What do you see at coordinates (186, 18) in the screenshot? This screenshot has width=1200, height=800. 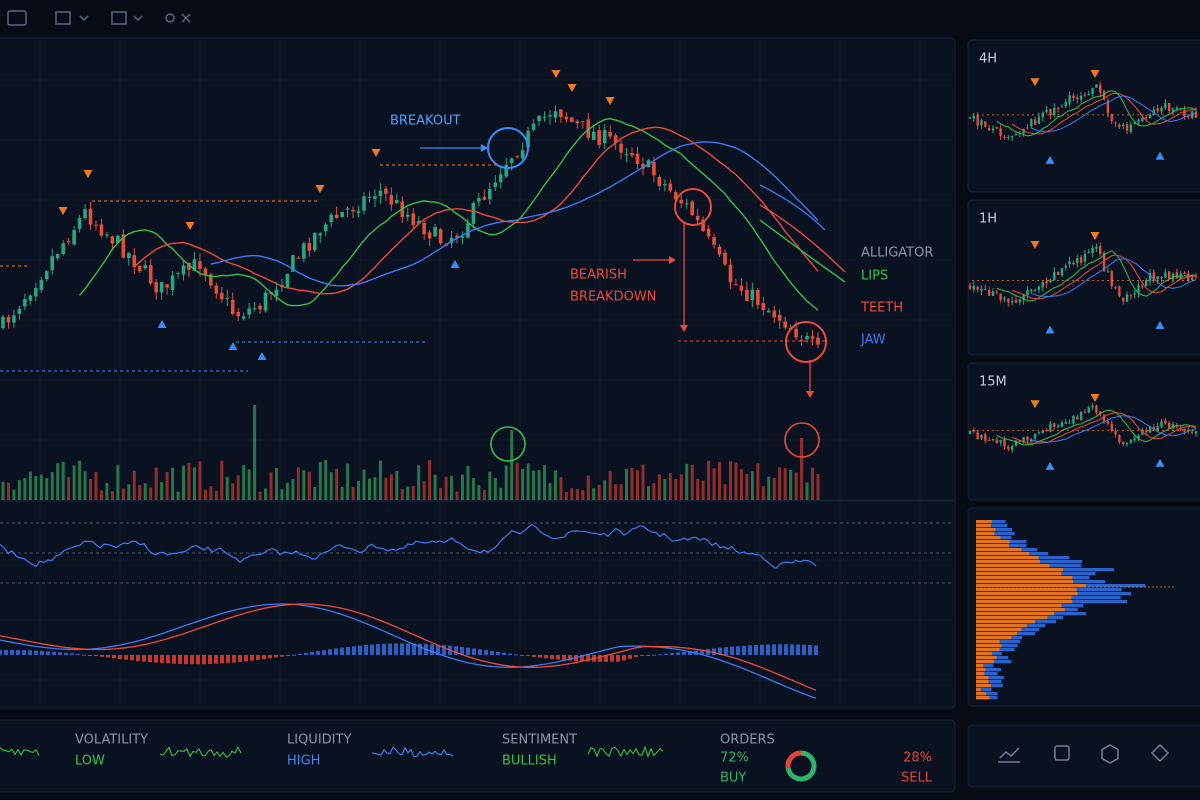 I see `close-icon` at bounding box center [186, 18].